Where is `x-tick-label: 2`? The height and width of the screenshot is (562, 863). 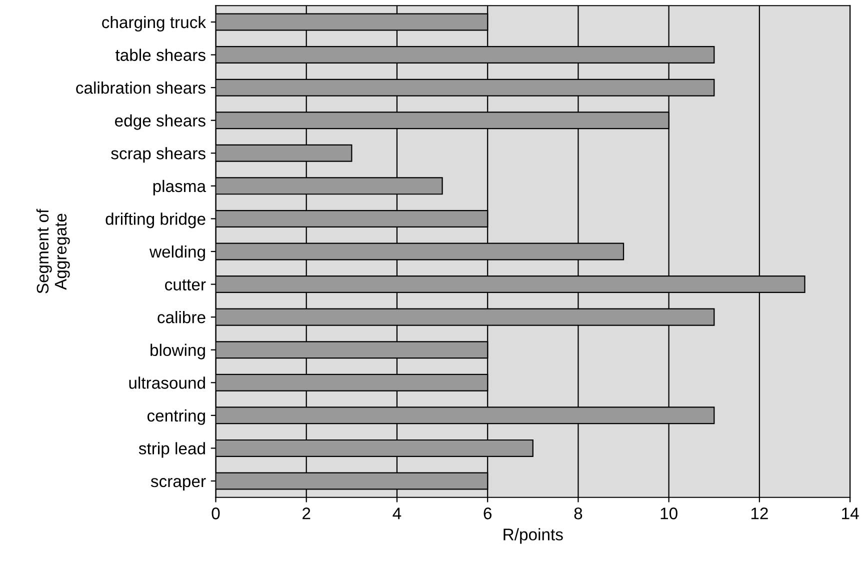 x-tick-label: 2 is located at coordinates (306, 514).